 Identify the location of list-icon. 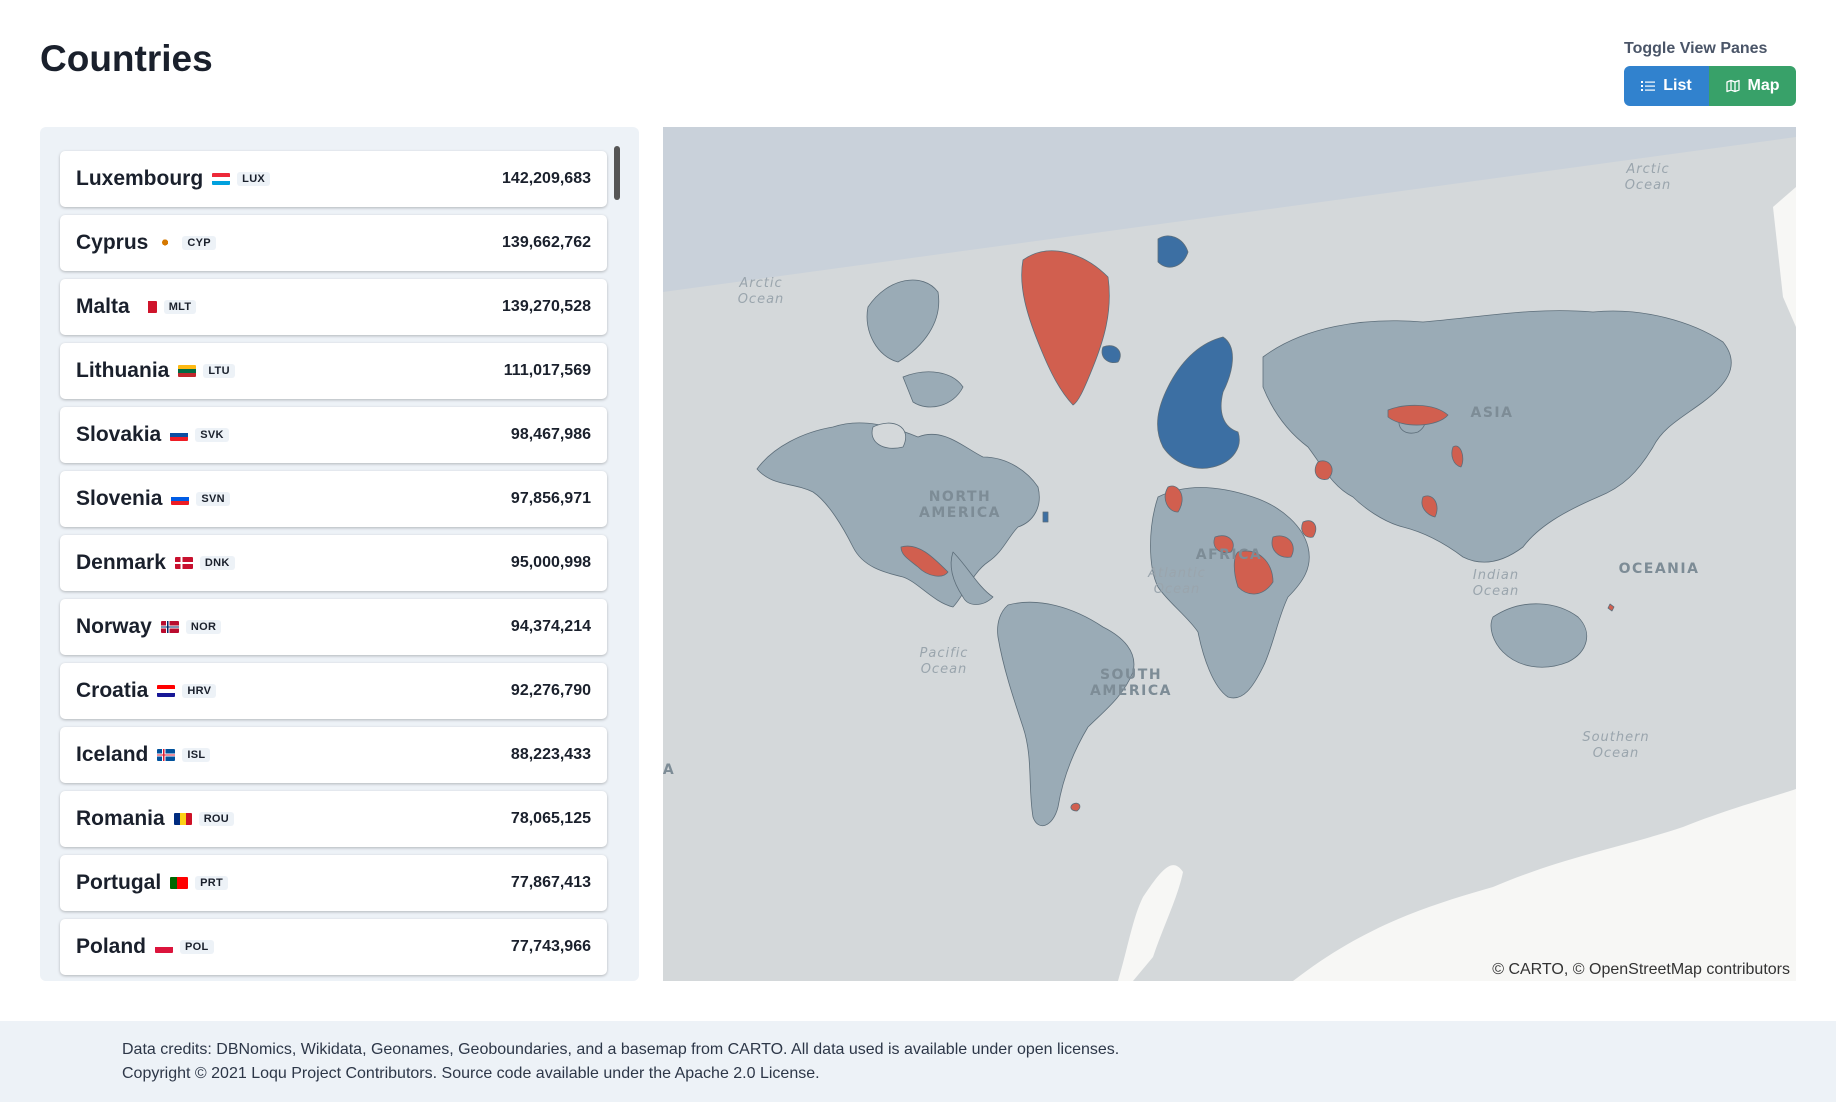
(1648, 86).